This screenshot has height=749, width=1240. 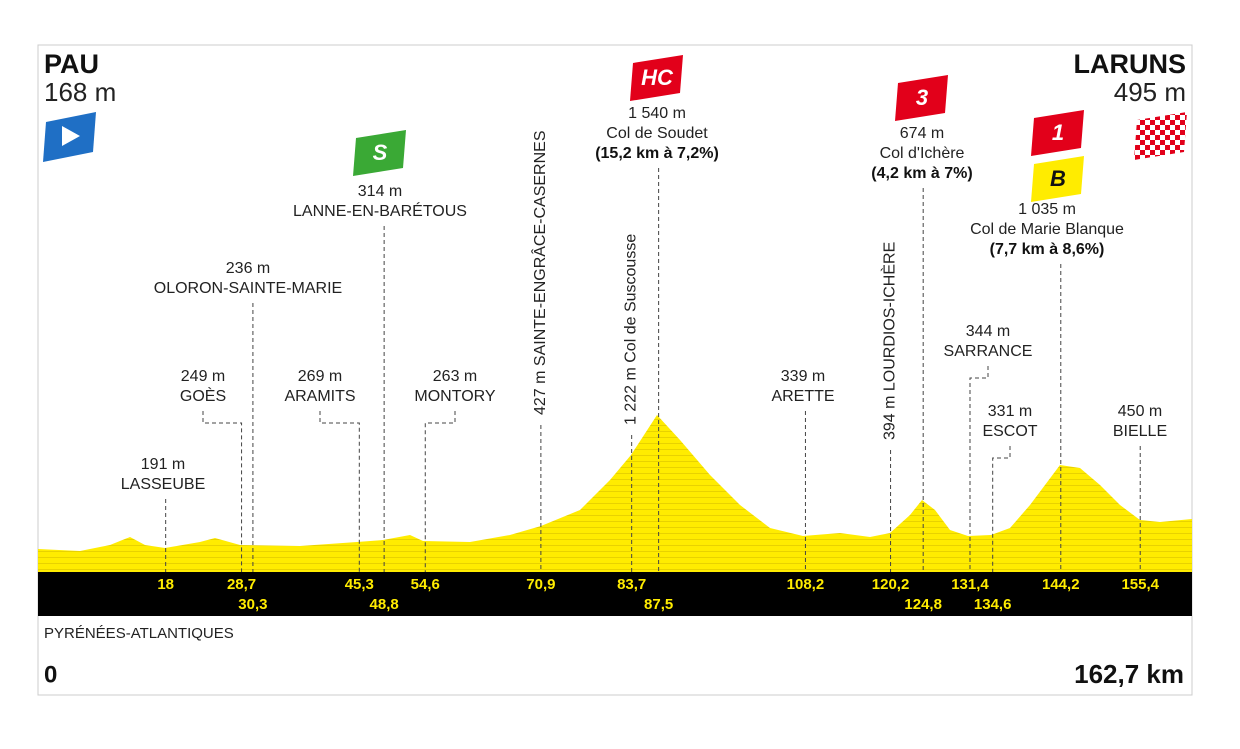 I want to click on km-label: 87,5, so click(x=658, y=604).